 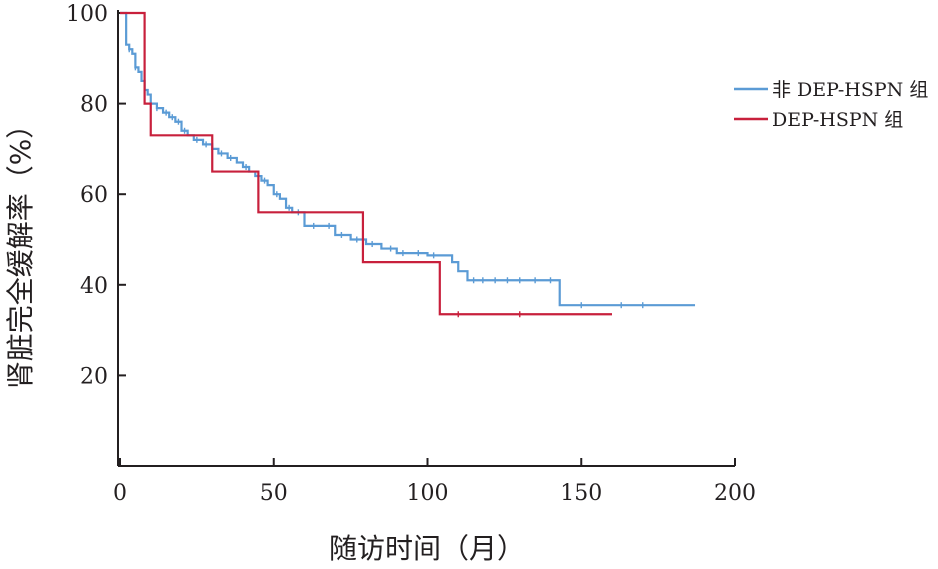 What do you see at coordinates (581, 493) in the screenshot?
I see `x-tick-label: 150` at bounding box center [581, 493].